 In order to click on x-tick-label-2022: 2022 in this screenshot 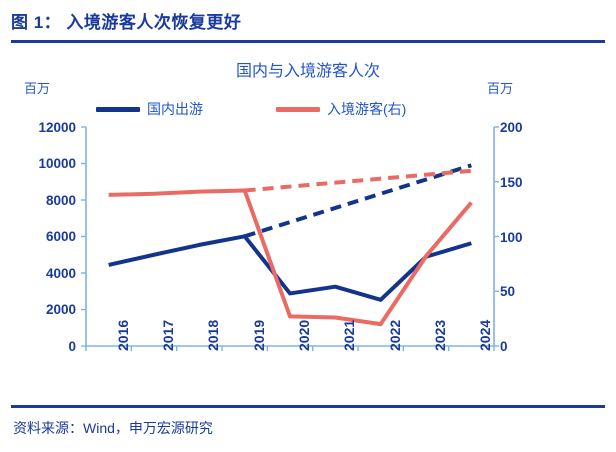, I will do `click(394, 335)`.